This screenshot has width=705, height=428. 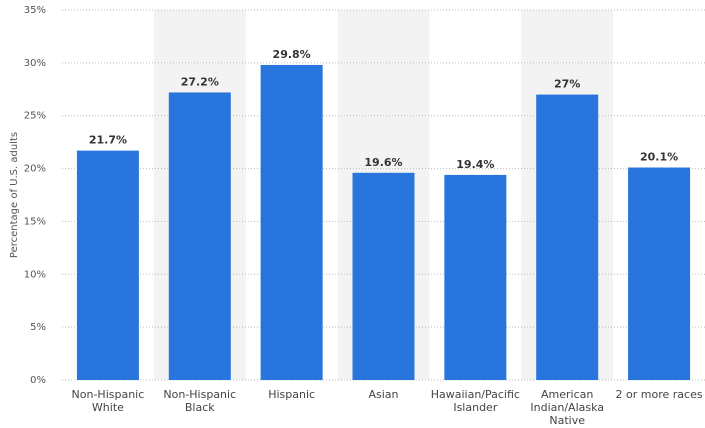 What do you see at coordinates (35, 10) in the screenshot?
I see `y-tick-label: 35%` at bounding box center [35, 10].